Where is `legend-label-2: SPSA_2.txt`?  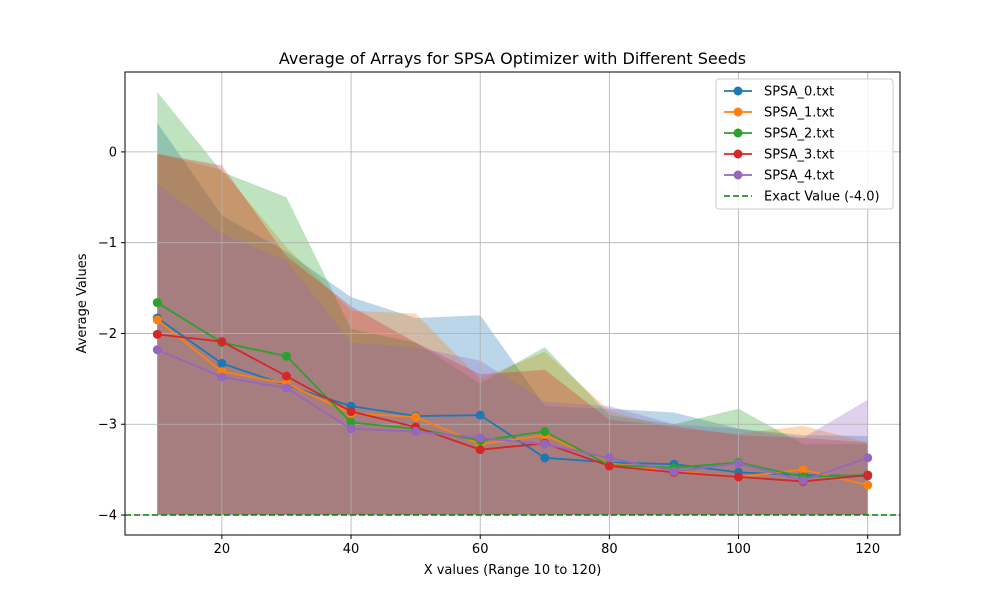 legend-label-2: SPSA_2.txt is located at coordinates (799, 134).